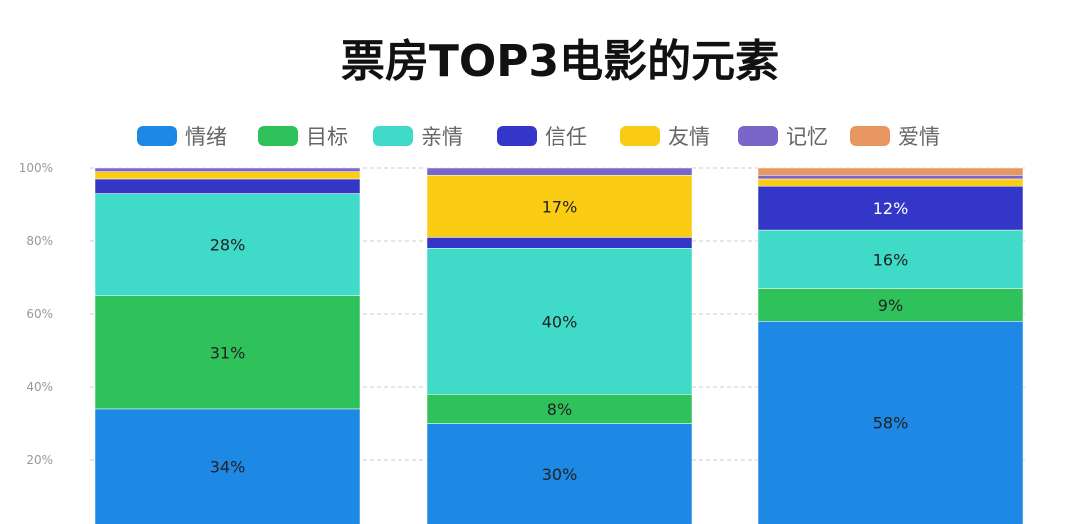 The image size is (1080, 524). I want to click on legend-label: 友情, so click(689, 137).